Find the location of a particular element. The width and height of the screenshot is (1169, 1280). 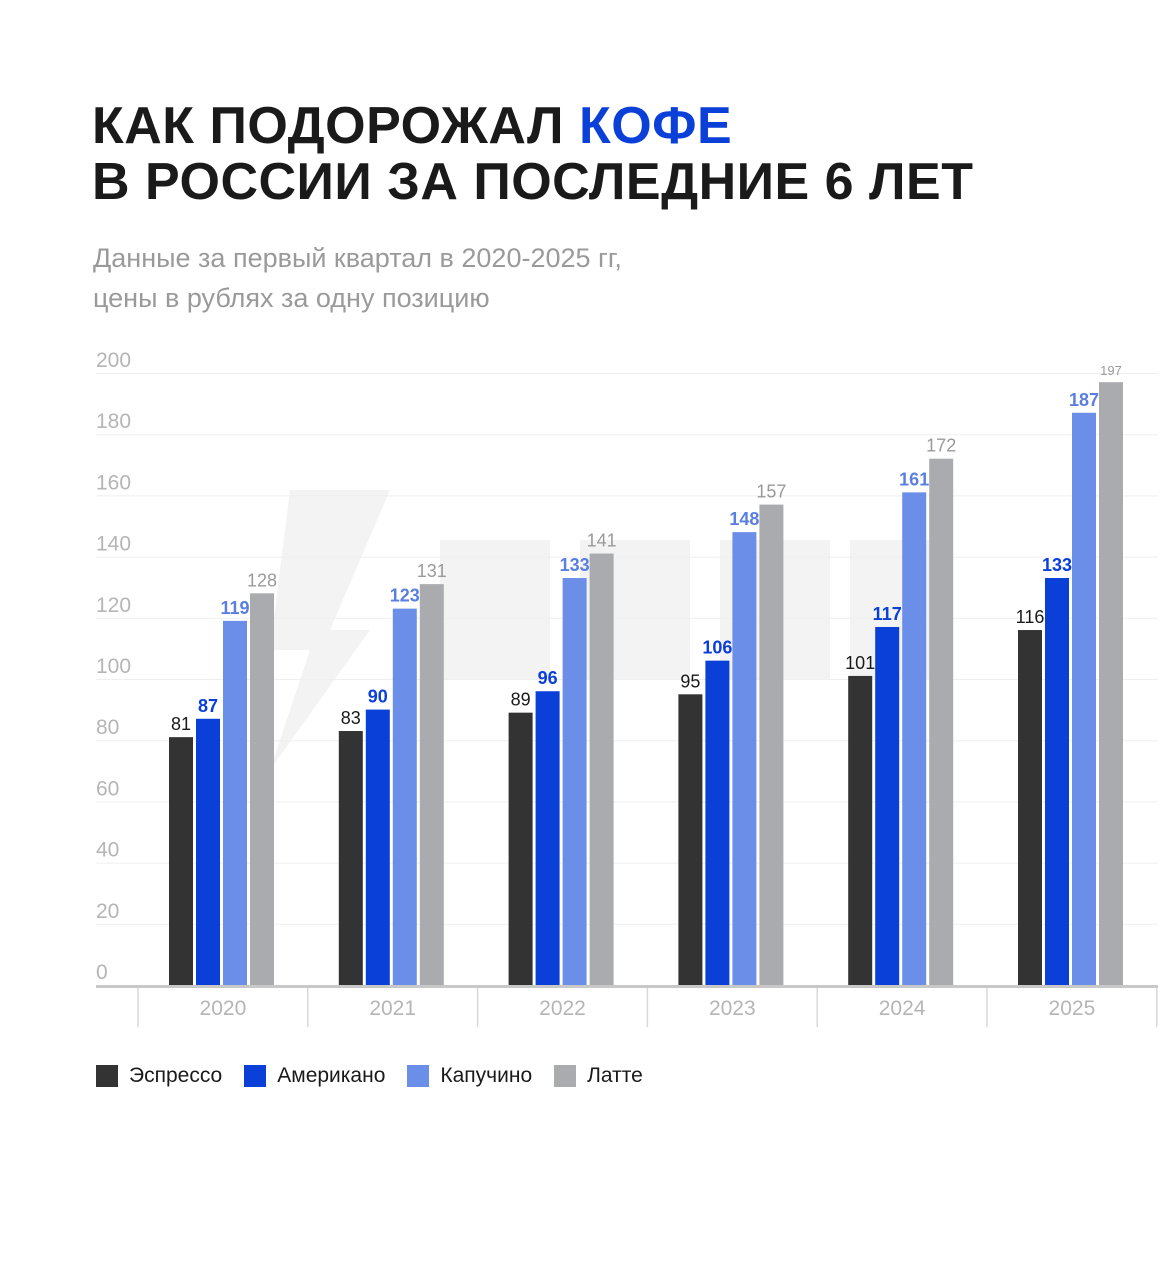

legend-item: Латте is located at coordinates (598, 1076).